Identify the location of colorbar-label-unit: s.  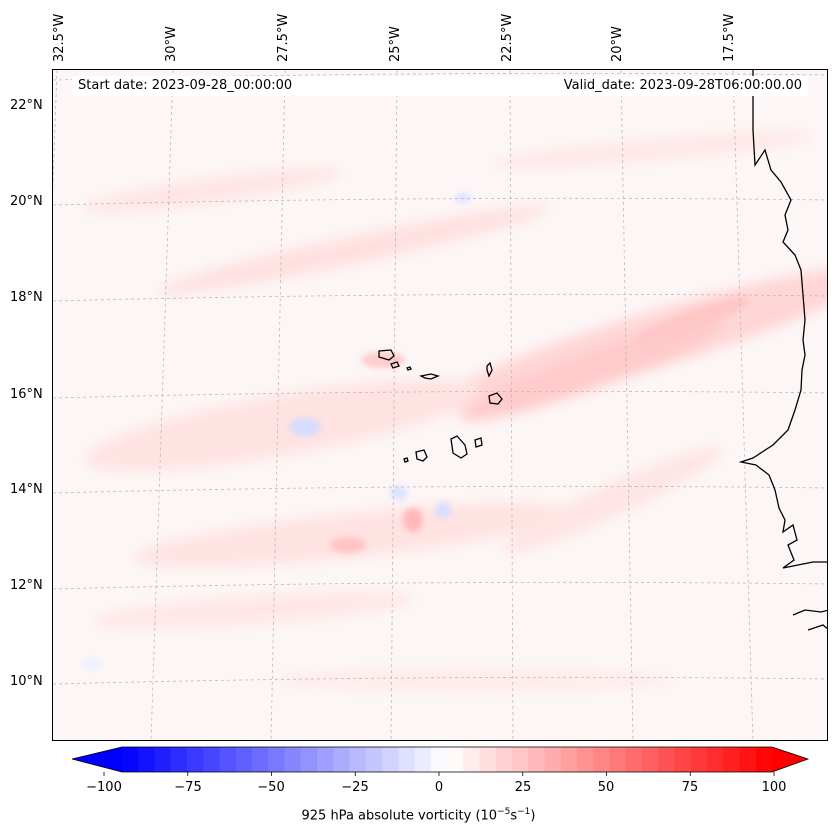
(514, 816).